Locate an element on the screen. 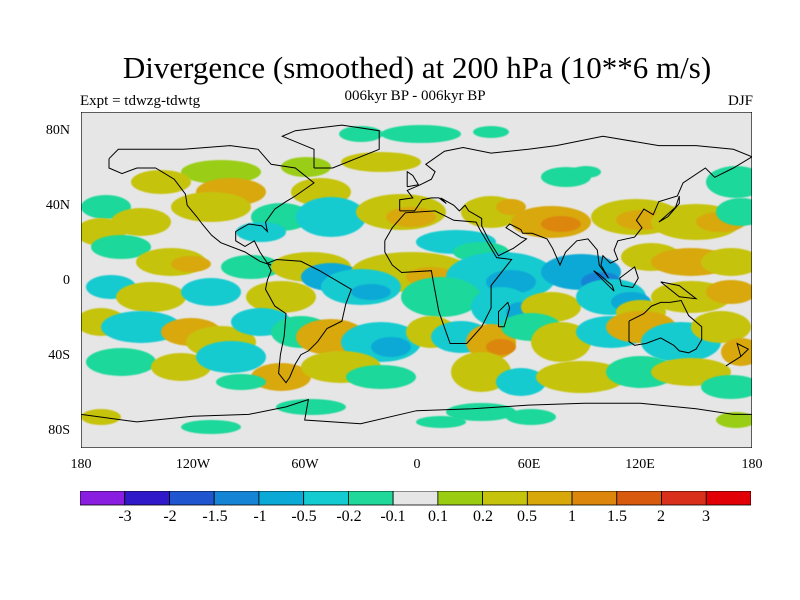 This screenshot has width=800, height=600. lat-label-0: 0 is located at coordinates (66, 280).